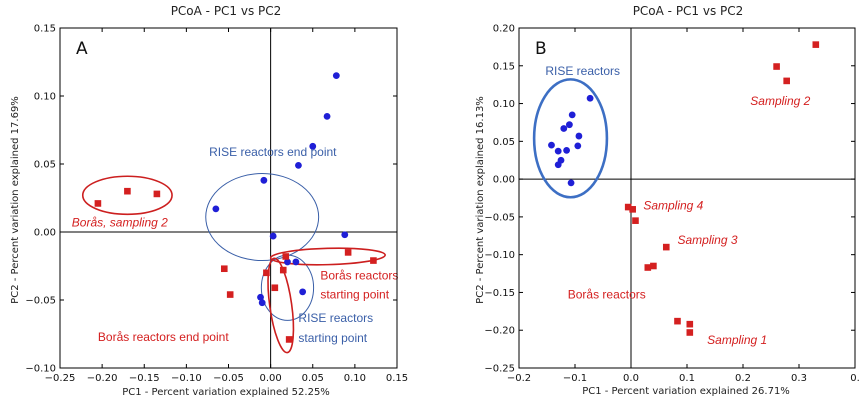 The image size is (860, 401). Describe the element at coordinates (163, 337) in the screenshot. I see `panel-a-annotation-boras_end: Borås reactors end point` at that location.